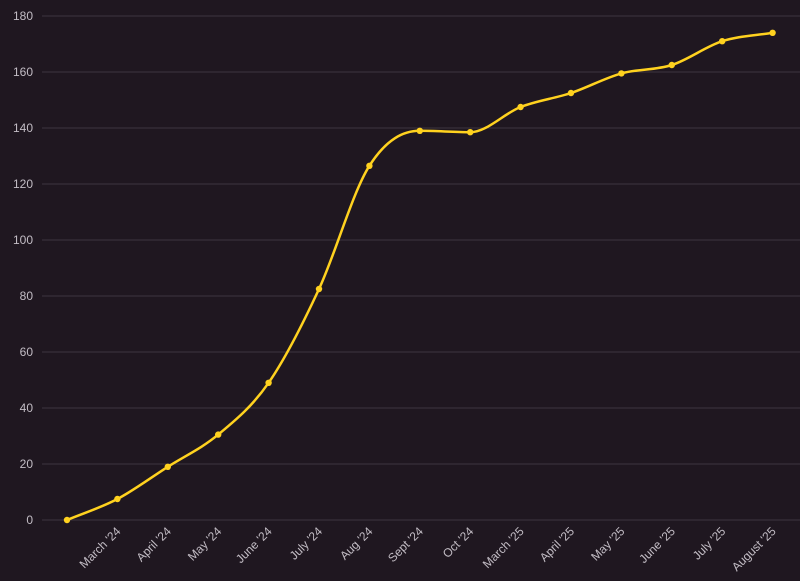 The height and width of the screenshot is (581, 800). What do you see at coordinates (254, 545) in the screenshot?
I see `x-tick-label: June '24` at bounding box center [254, 545].